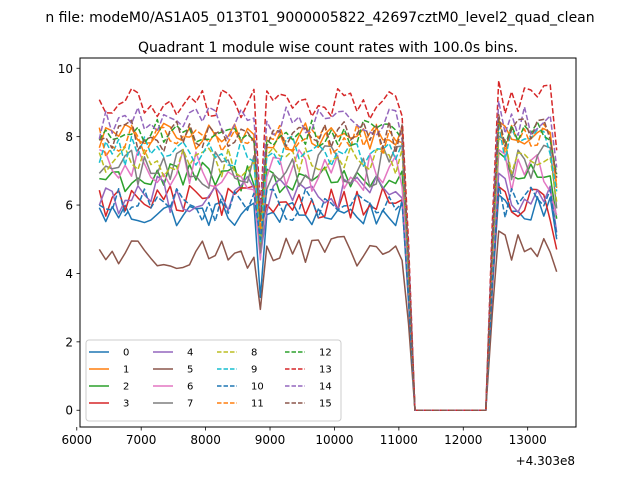 The height and width of the screenshot is (480, 640). I want to click on y-tick-label: 10, so click(65, 69).